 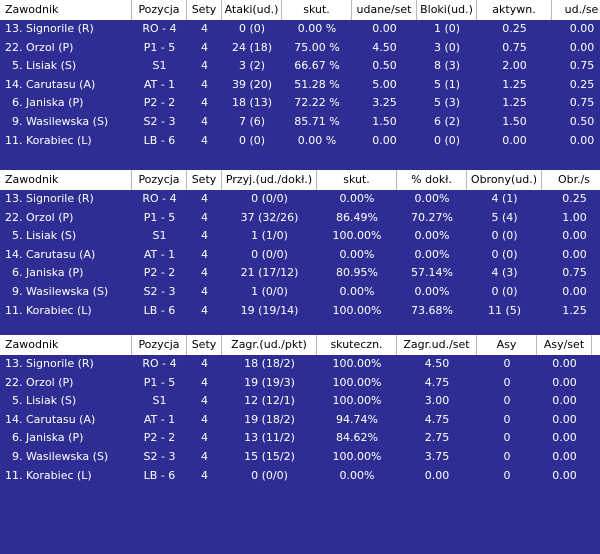 I want to click on stat-cell: 0, so click(x=507, y=475).